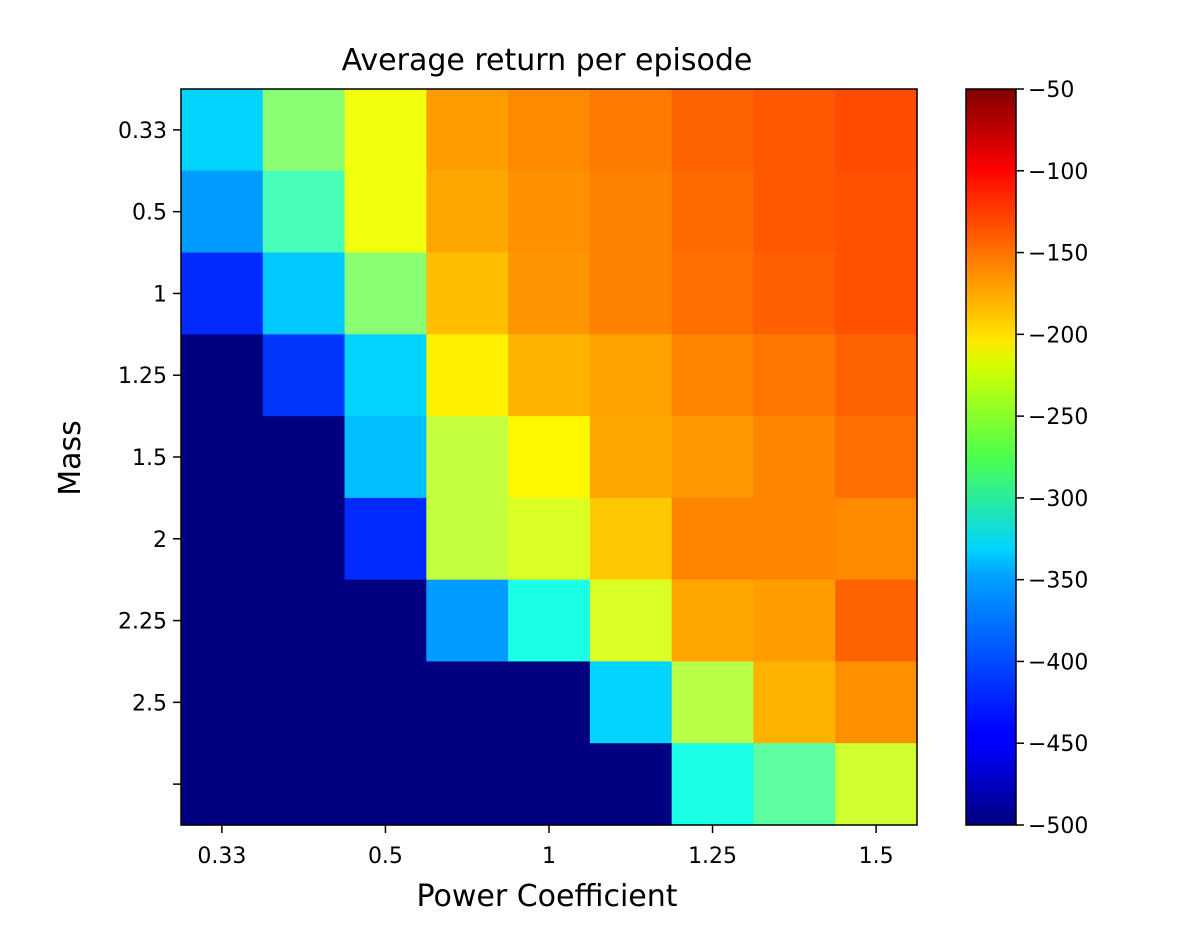 The height and width of the screenshot is (933, 1196). Describe the element at coordinates (1058, 581) in the screenshot. I see `colorbar-tick-label: −350` at that location.